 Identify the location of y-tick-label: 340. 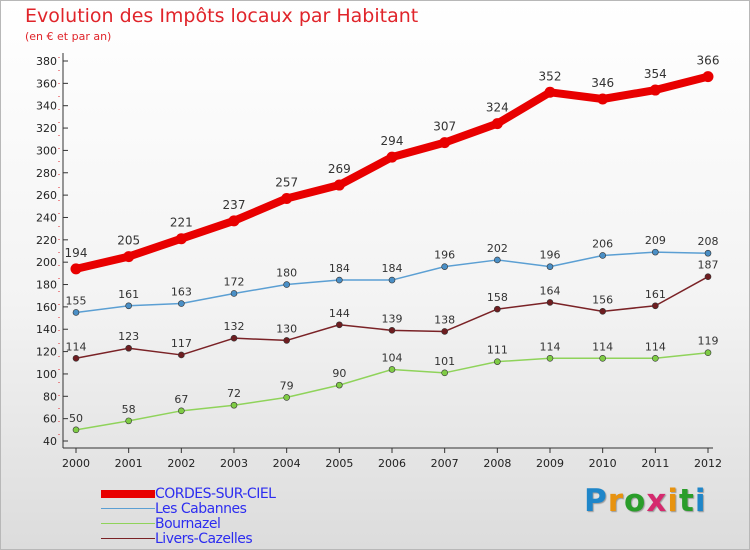
(46, 106).